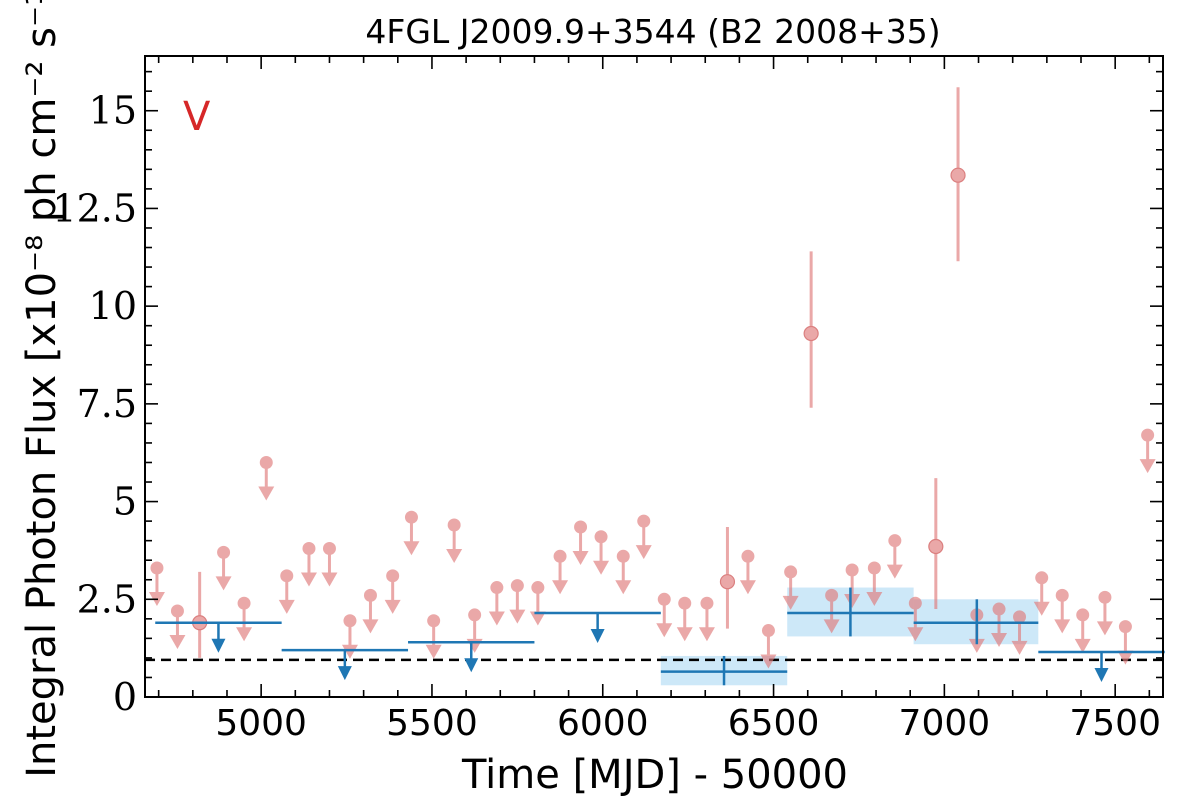 This screenshot has height=800, width=1200. What do you see at coordinates (42, 389) in the screenshot?
I see `y-axis-label: Integral Photon Flux [x10⁻⁸ ph cm⁻² s⁻¹]` at bounding box center [42, 389].